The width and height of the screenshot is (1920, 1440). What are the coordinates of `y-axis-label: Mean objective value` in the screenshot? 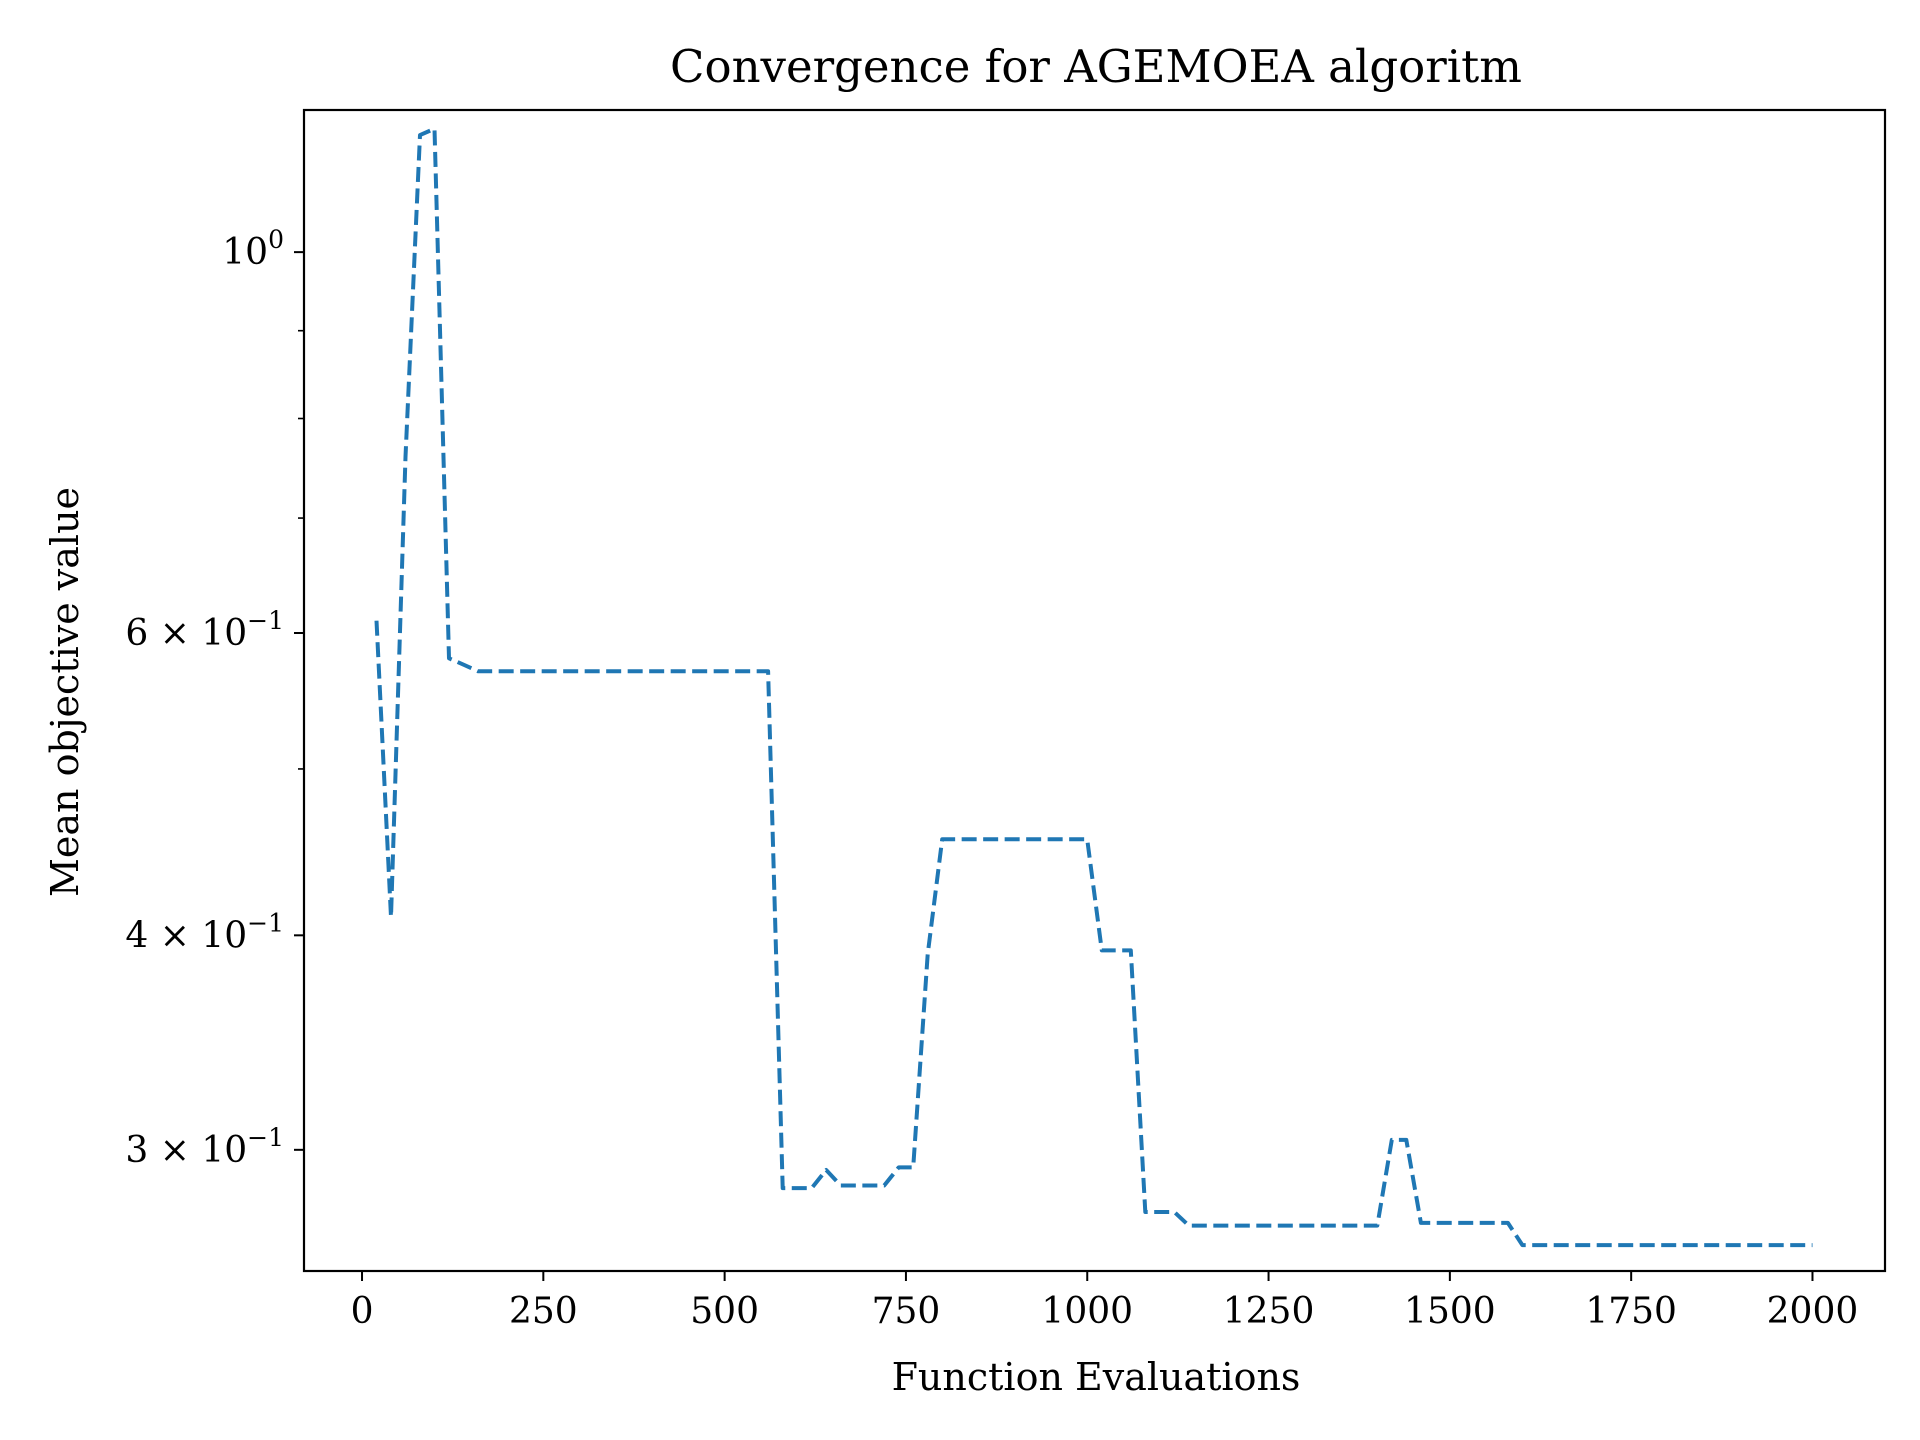 It's located at (65, 692).